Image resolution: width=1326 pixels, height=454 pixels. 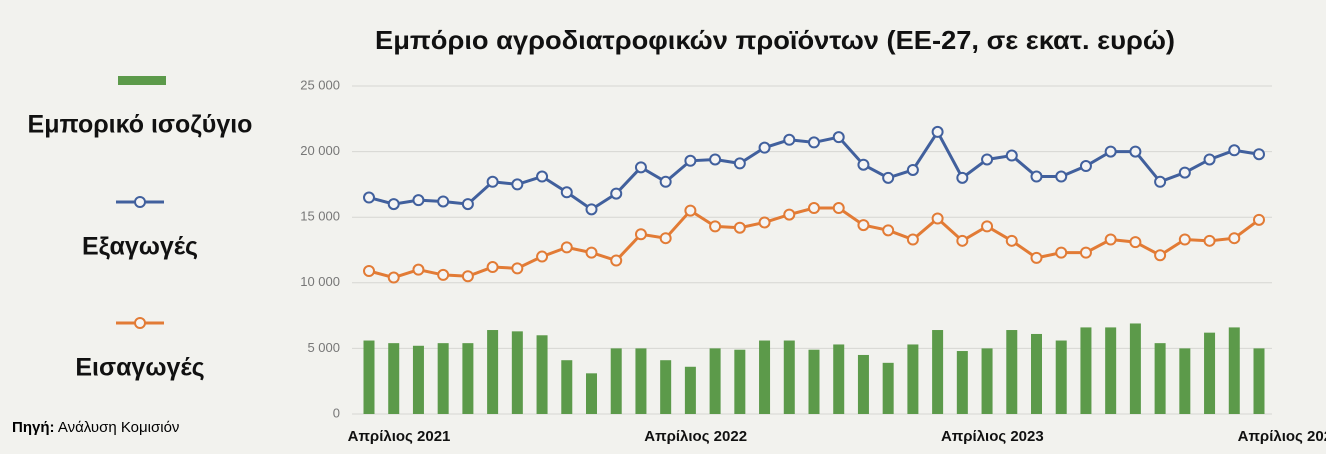 I want to click on y-tick-label: 15 000, so click(x=320, y=216).